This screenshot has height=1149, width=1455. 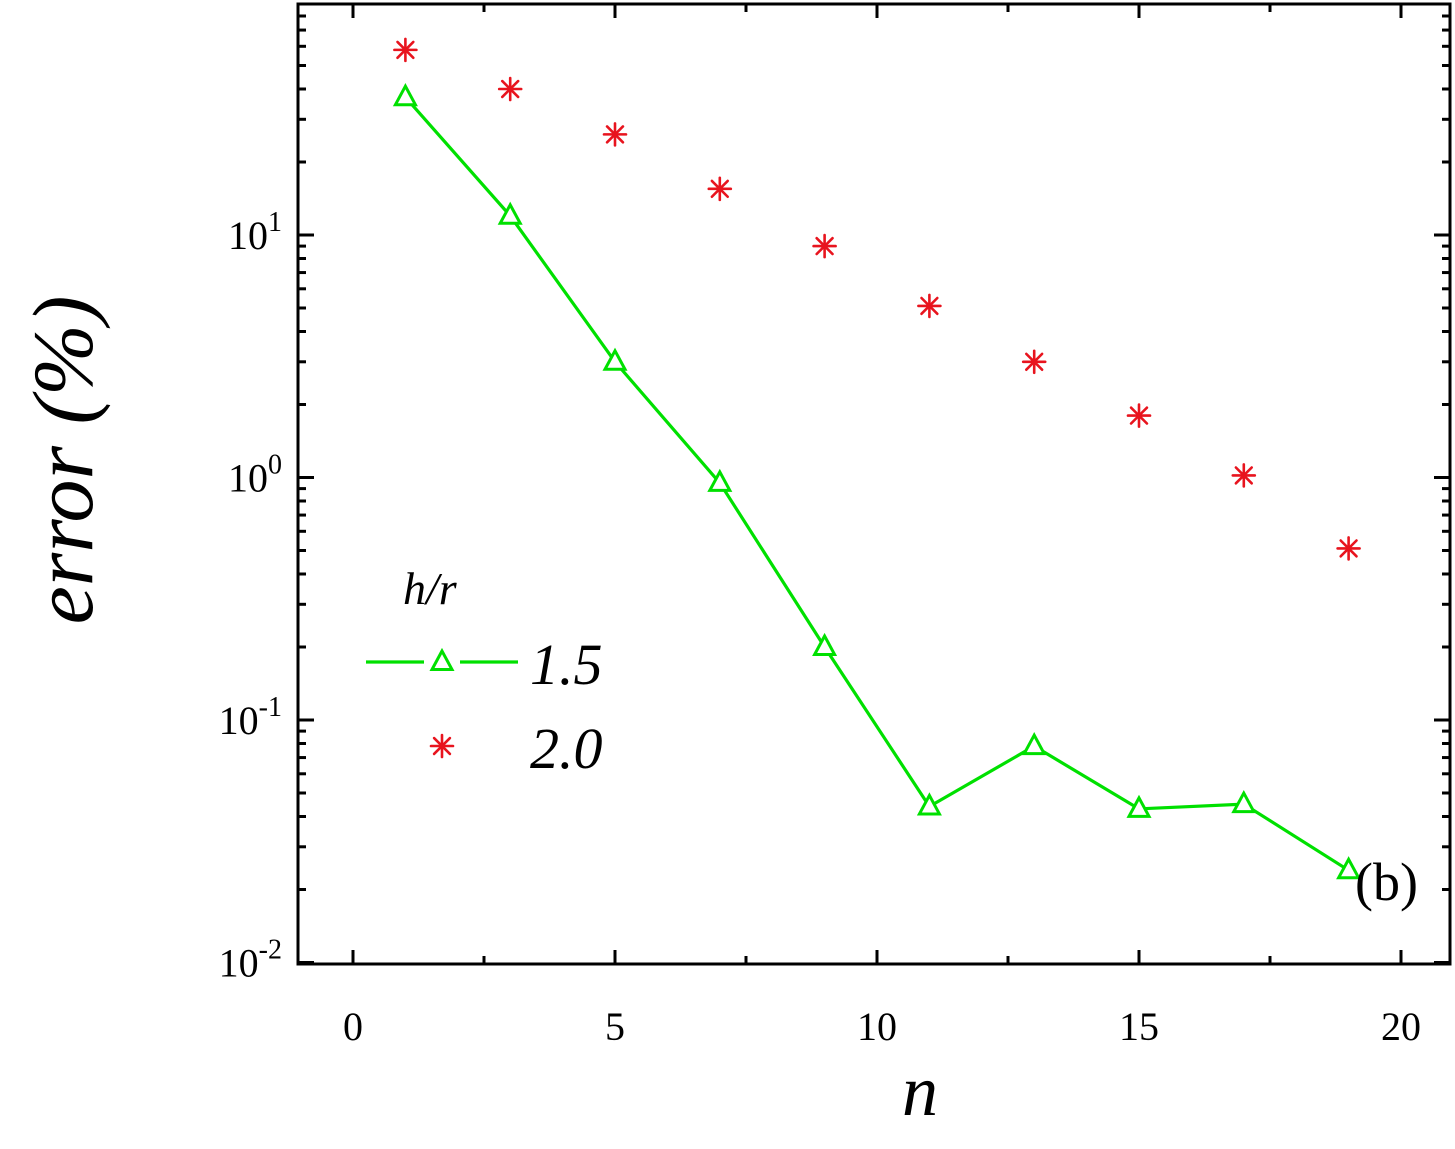 What do you see at coordinates (353, 1026) in the screenshot?
I see `x-tick-label: 0` at bounding box center [353, 1026].